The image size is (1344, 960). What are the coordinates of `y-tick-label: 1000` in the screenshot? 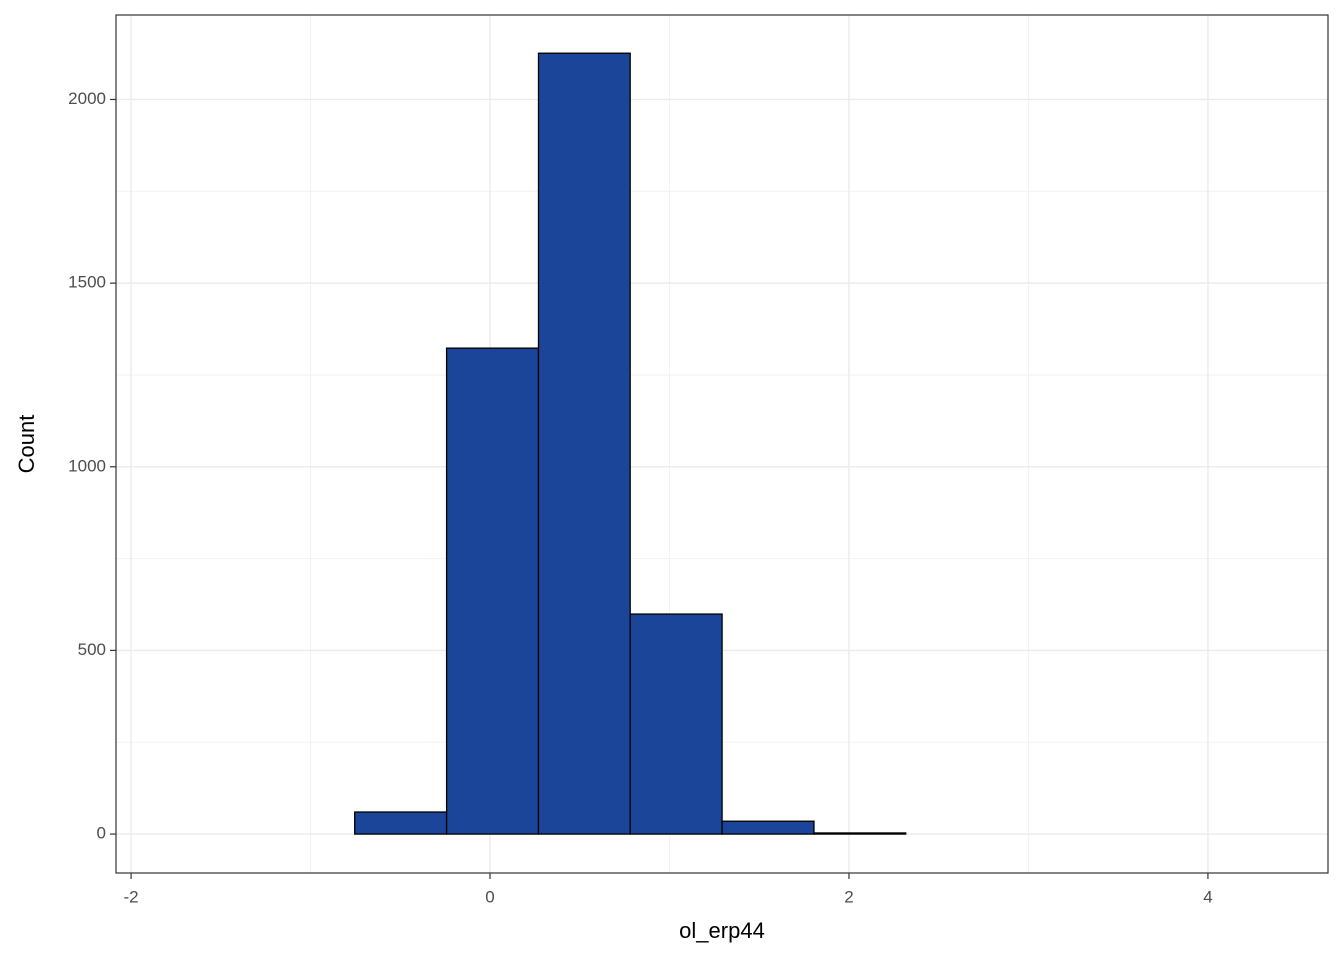 It's located at (87, 465).